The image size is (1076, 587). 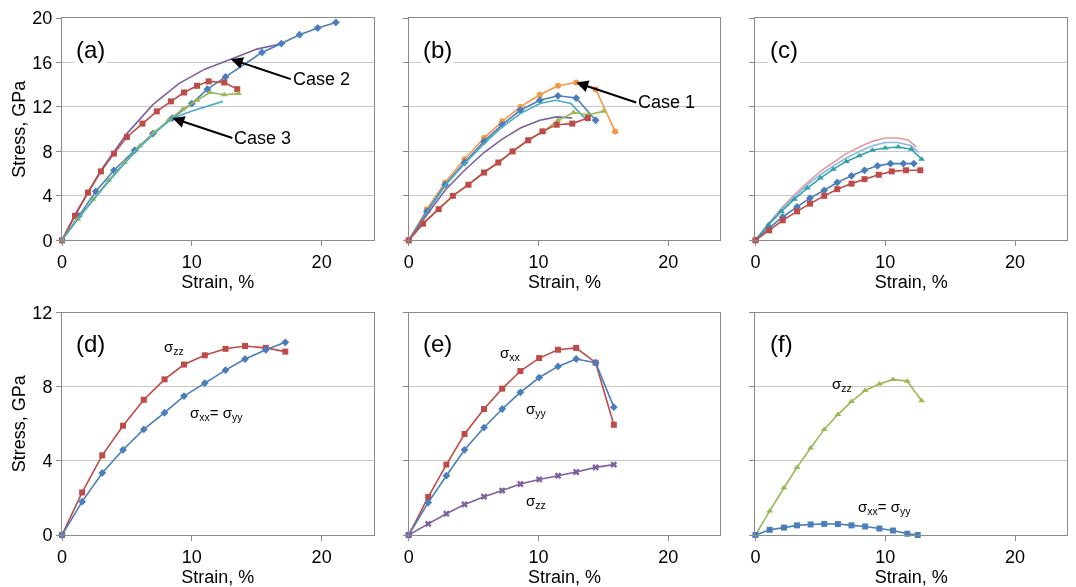 What do you see at coordinates (42, 62) in the screenshot?
I see `y-tick-label: 16` at bounding box center [42, 62].